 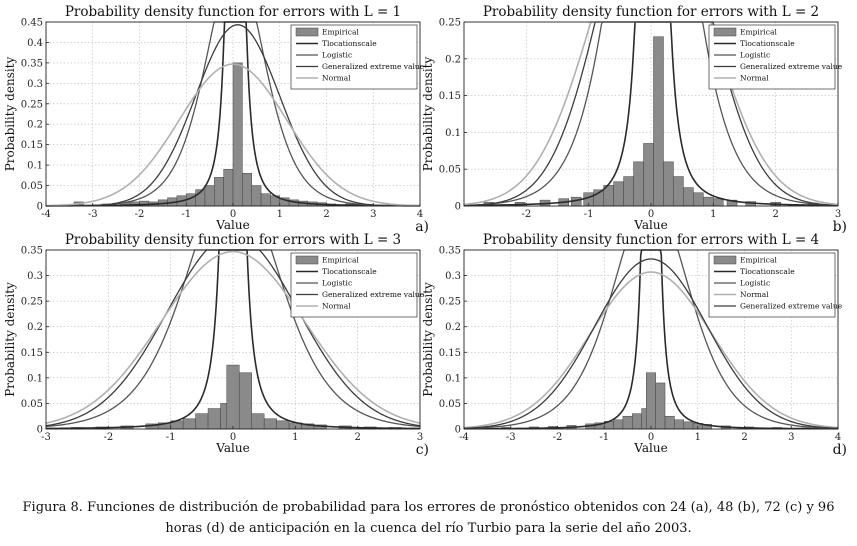 I want to click on x-tick-label: 1, so click(x=698, y=437).